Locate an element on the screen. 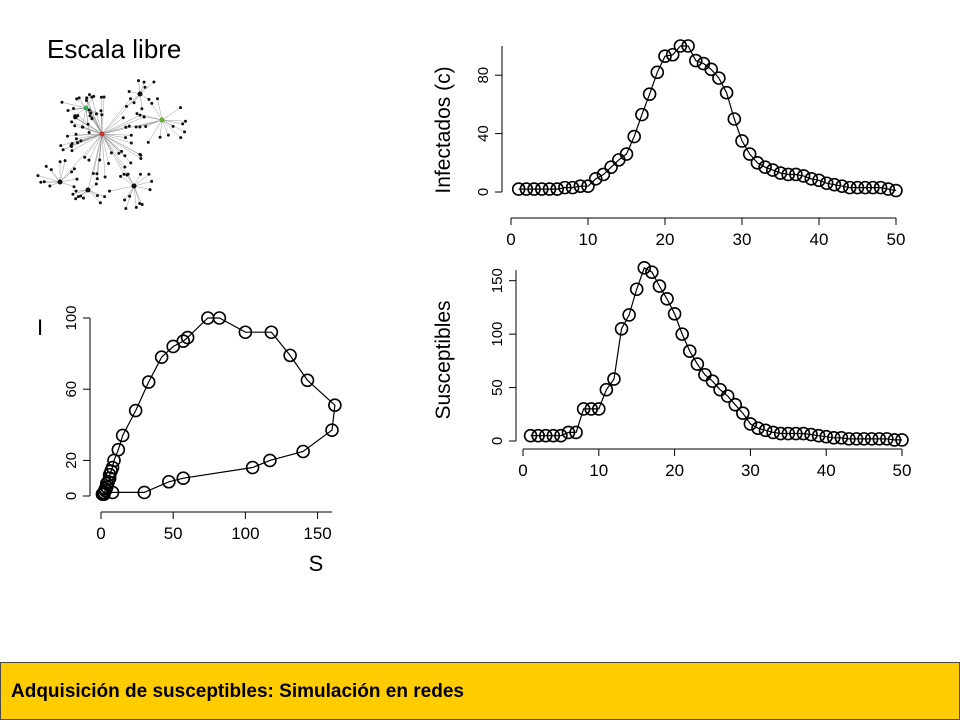  x-tick-label: 50 is located at coordinates (896, 239).